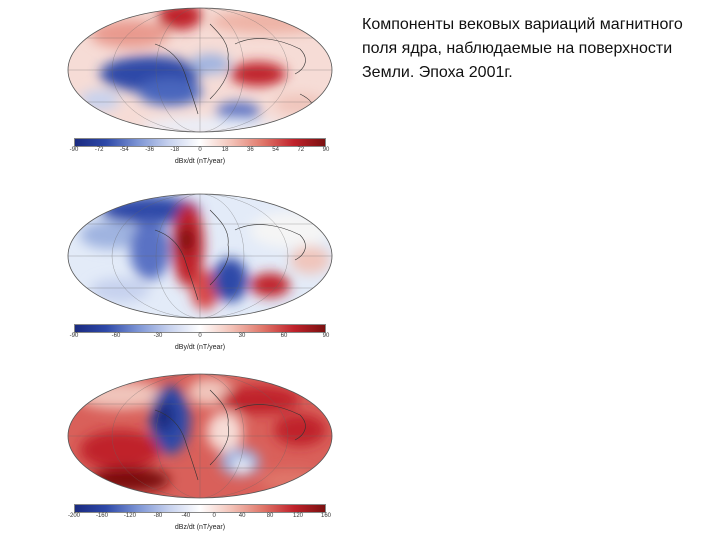  I want to click on colorbar-dbx, so click(200, 142).